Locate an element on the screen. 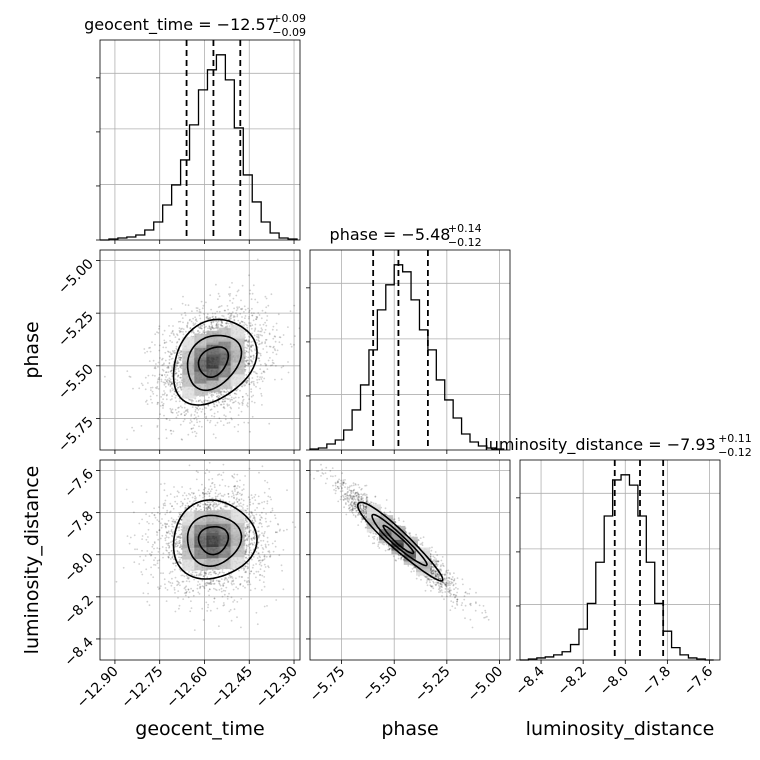 This screenshot has width=760, height=760. density-cell is located at coordinates (225, 370).